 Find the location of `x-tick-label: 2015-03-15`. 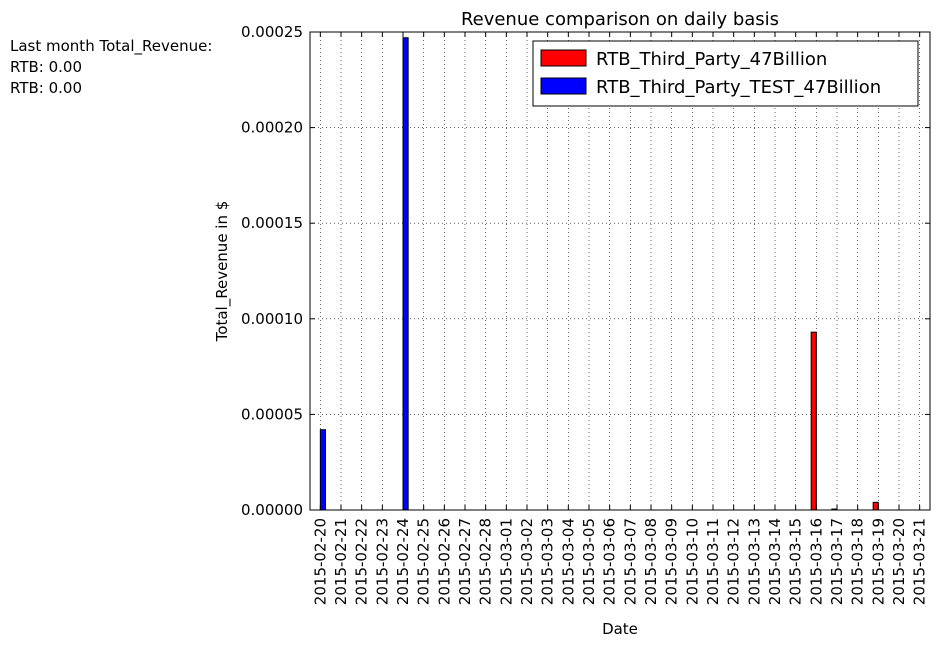

x-tick-label: 2015-03-15 is located at coordinates (796, 561).